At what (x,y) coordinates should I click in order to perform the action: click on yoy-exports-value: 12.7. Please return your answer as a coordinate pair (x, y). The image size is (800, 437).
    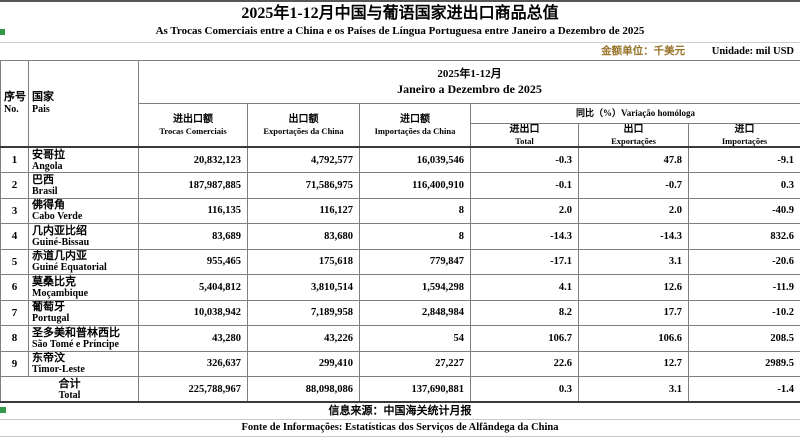
    Looking at the image, I should click on (634, 364).